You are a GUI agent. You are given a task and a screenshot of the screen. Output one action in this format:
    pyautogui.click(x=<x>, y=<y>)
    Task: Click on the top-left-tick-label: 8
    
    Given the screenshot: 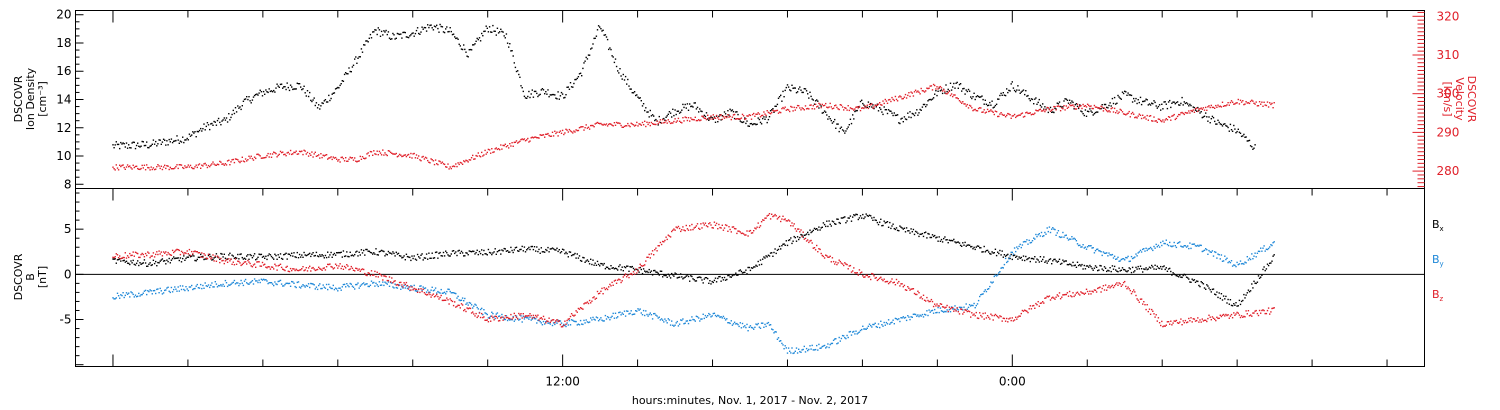 What is the action you would take?
    pyautogui.click(x=68, y=184)
    